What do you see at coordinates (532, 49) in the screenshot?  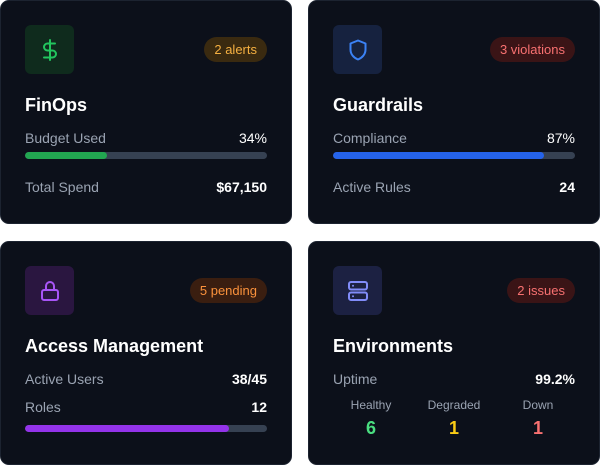 I see `violations-badge: 3 violations` at bounding box center [532, 49].